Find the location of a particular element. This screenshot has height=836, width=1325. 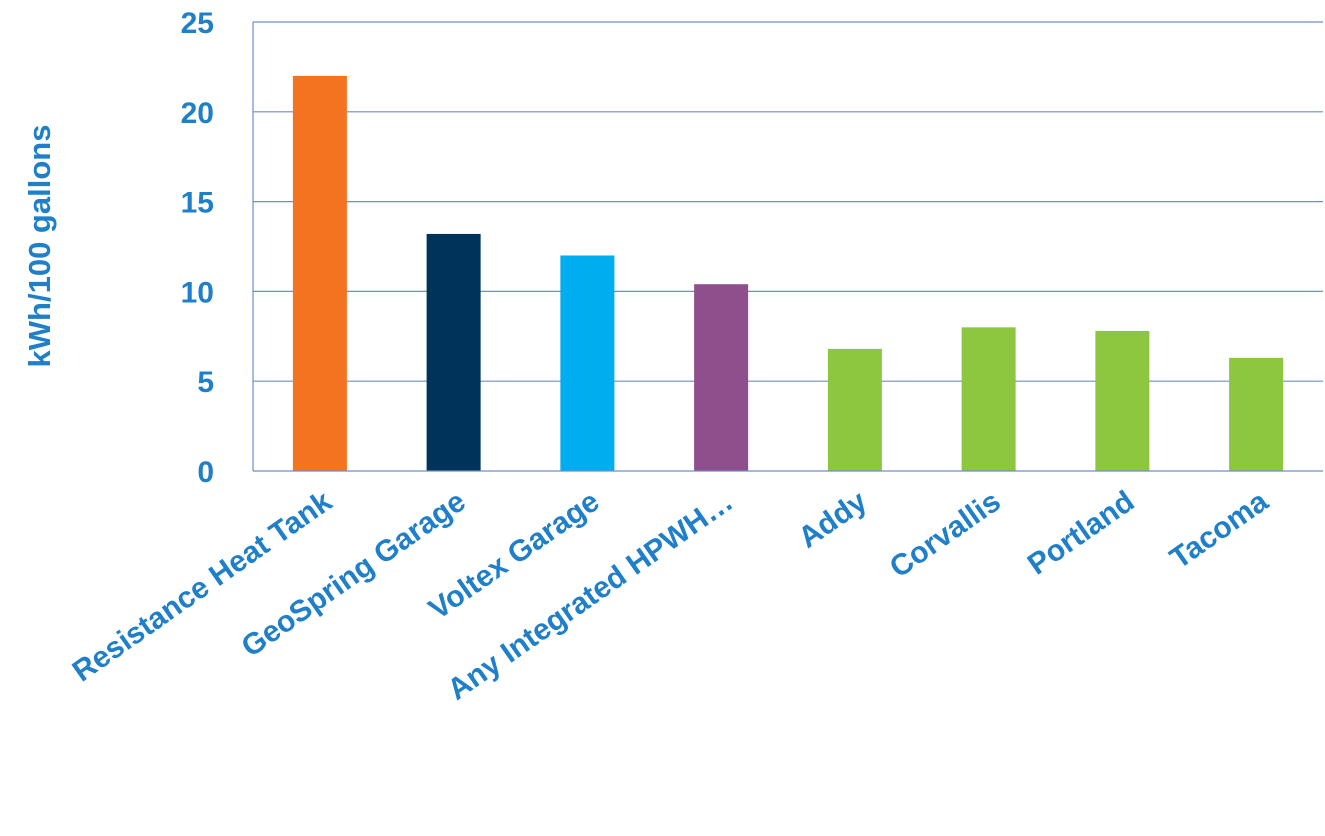

y-tick-label: 25 is located at coordinates (197, 23).